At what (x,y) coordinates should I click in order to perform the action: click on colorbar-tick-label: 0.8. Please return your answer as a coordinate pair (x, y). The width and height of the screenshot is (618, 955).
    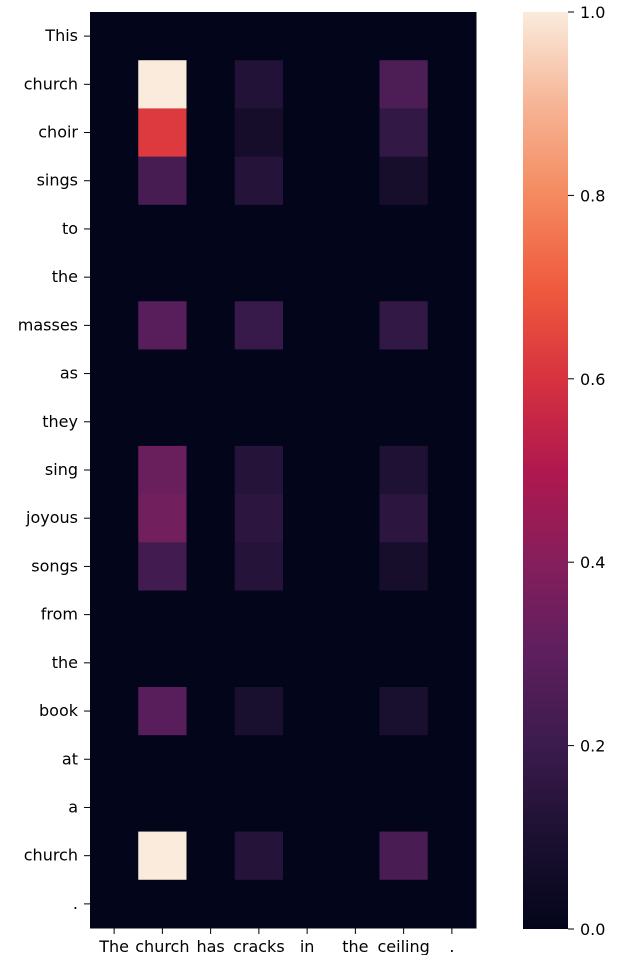
    Looking at the image, I should click on (592, 195).